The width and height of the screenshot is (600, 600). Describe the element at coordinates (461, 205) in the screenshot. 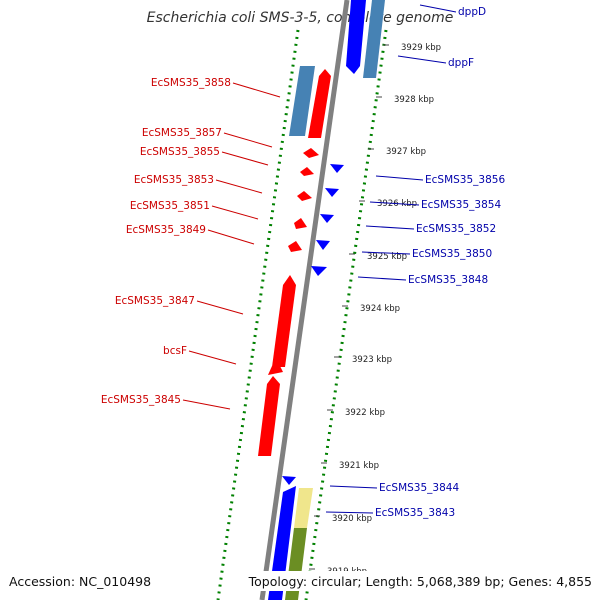

I see `gene-label-EcSMS35_3854: EcSMS35_3854` at that location.